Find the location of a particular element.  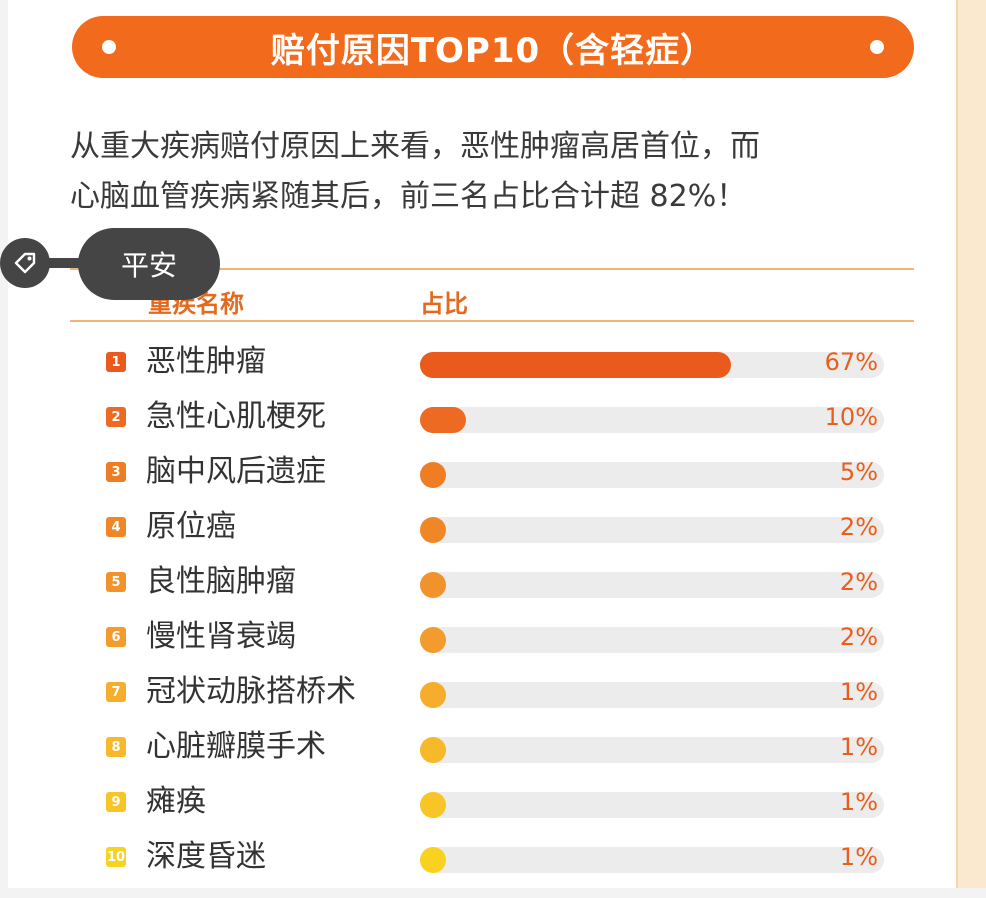

frame-bottom-edge is located at coordinates (493, 893).